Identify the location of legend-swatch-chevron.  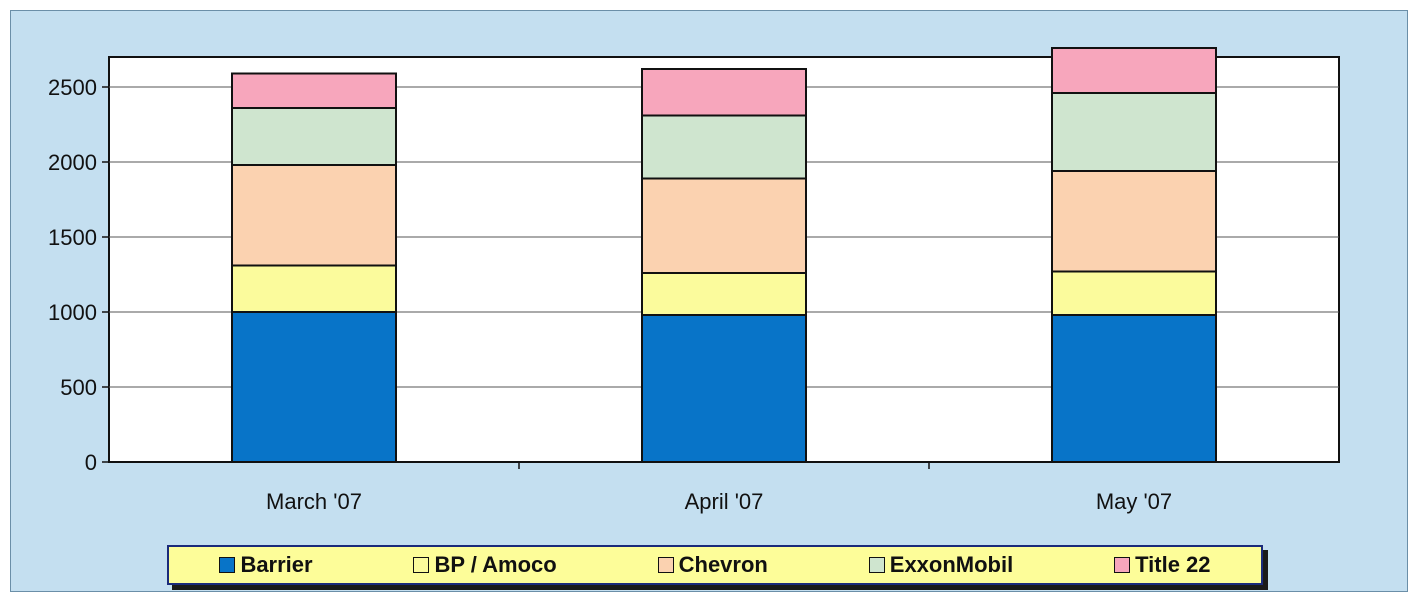
(665, 565).